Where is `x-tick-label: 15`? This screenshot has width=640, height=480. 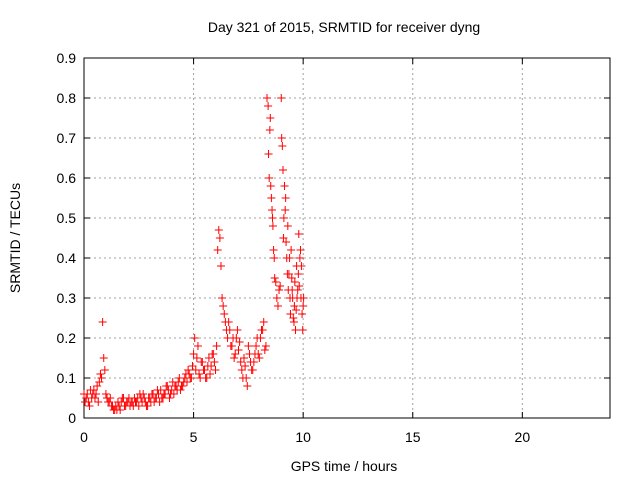 x-tick-label: 15 is located at coordinates (413, 437).